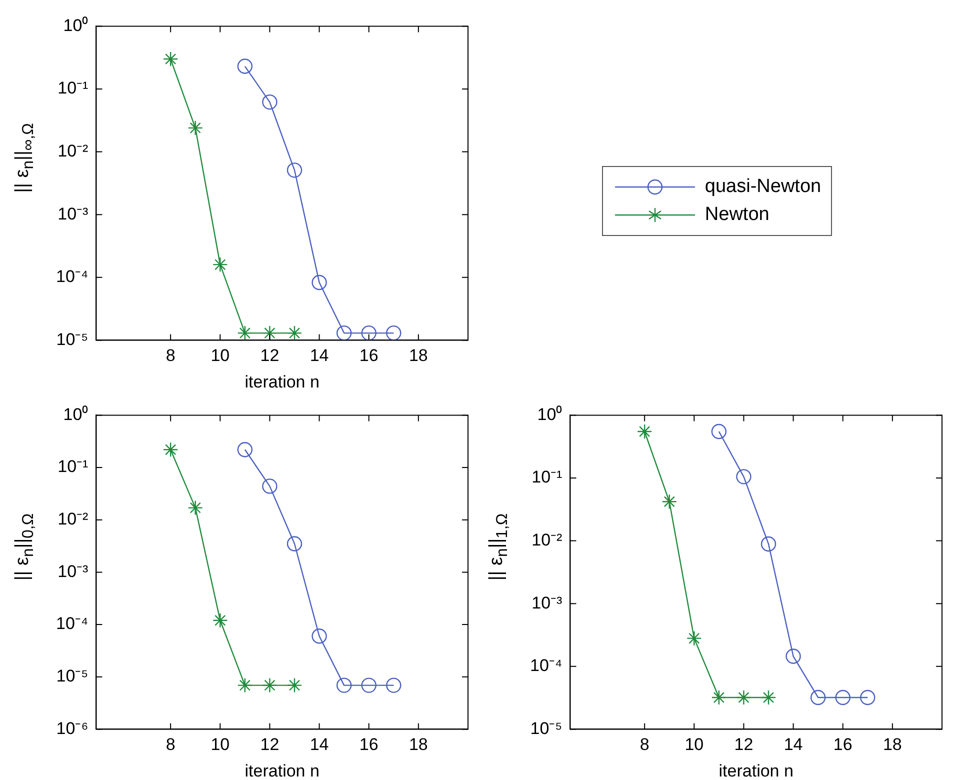 The image size is (961, 780). What do you see at coordinates (763, 187) in the screenshot?
I see `legend-label: quasi-Newton` at bounding box center [763, 187].